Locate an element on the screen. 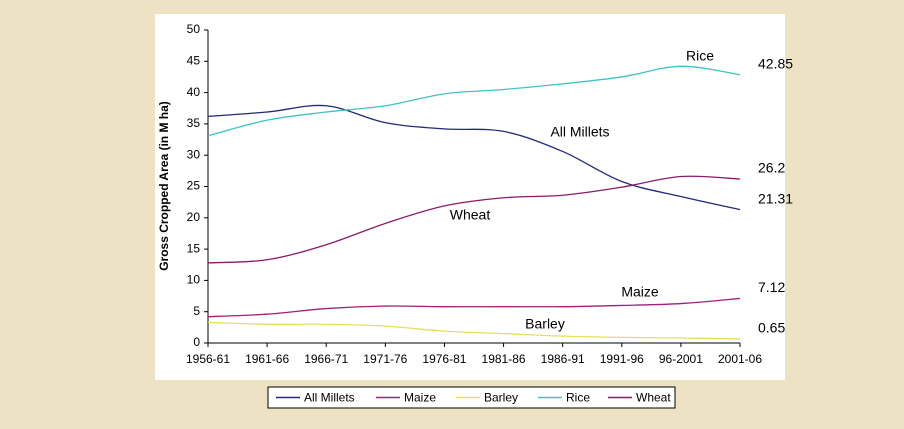 Image resolution: width=904 pixels, height=429 pixels. annotation: Barley is located at coordinates (545, 324).